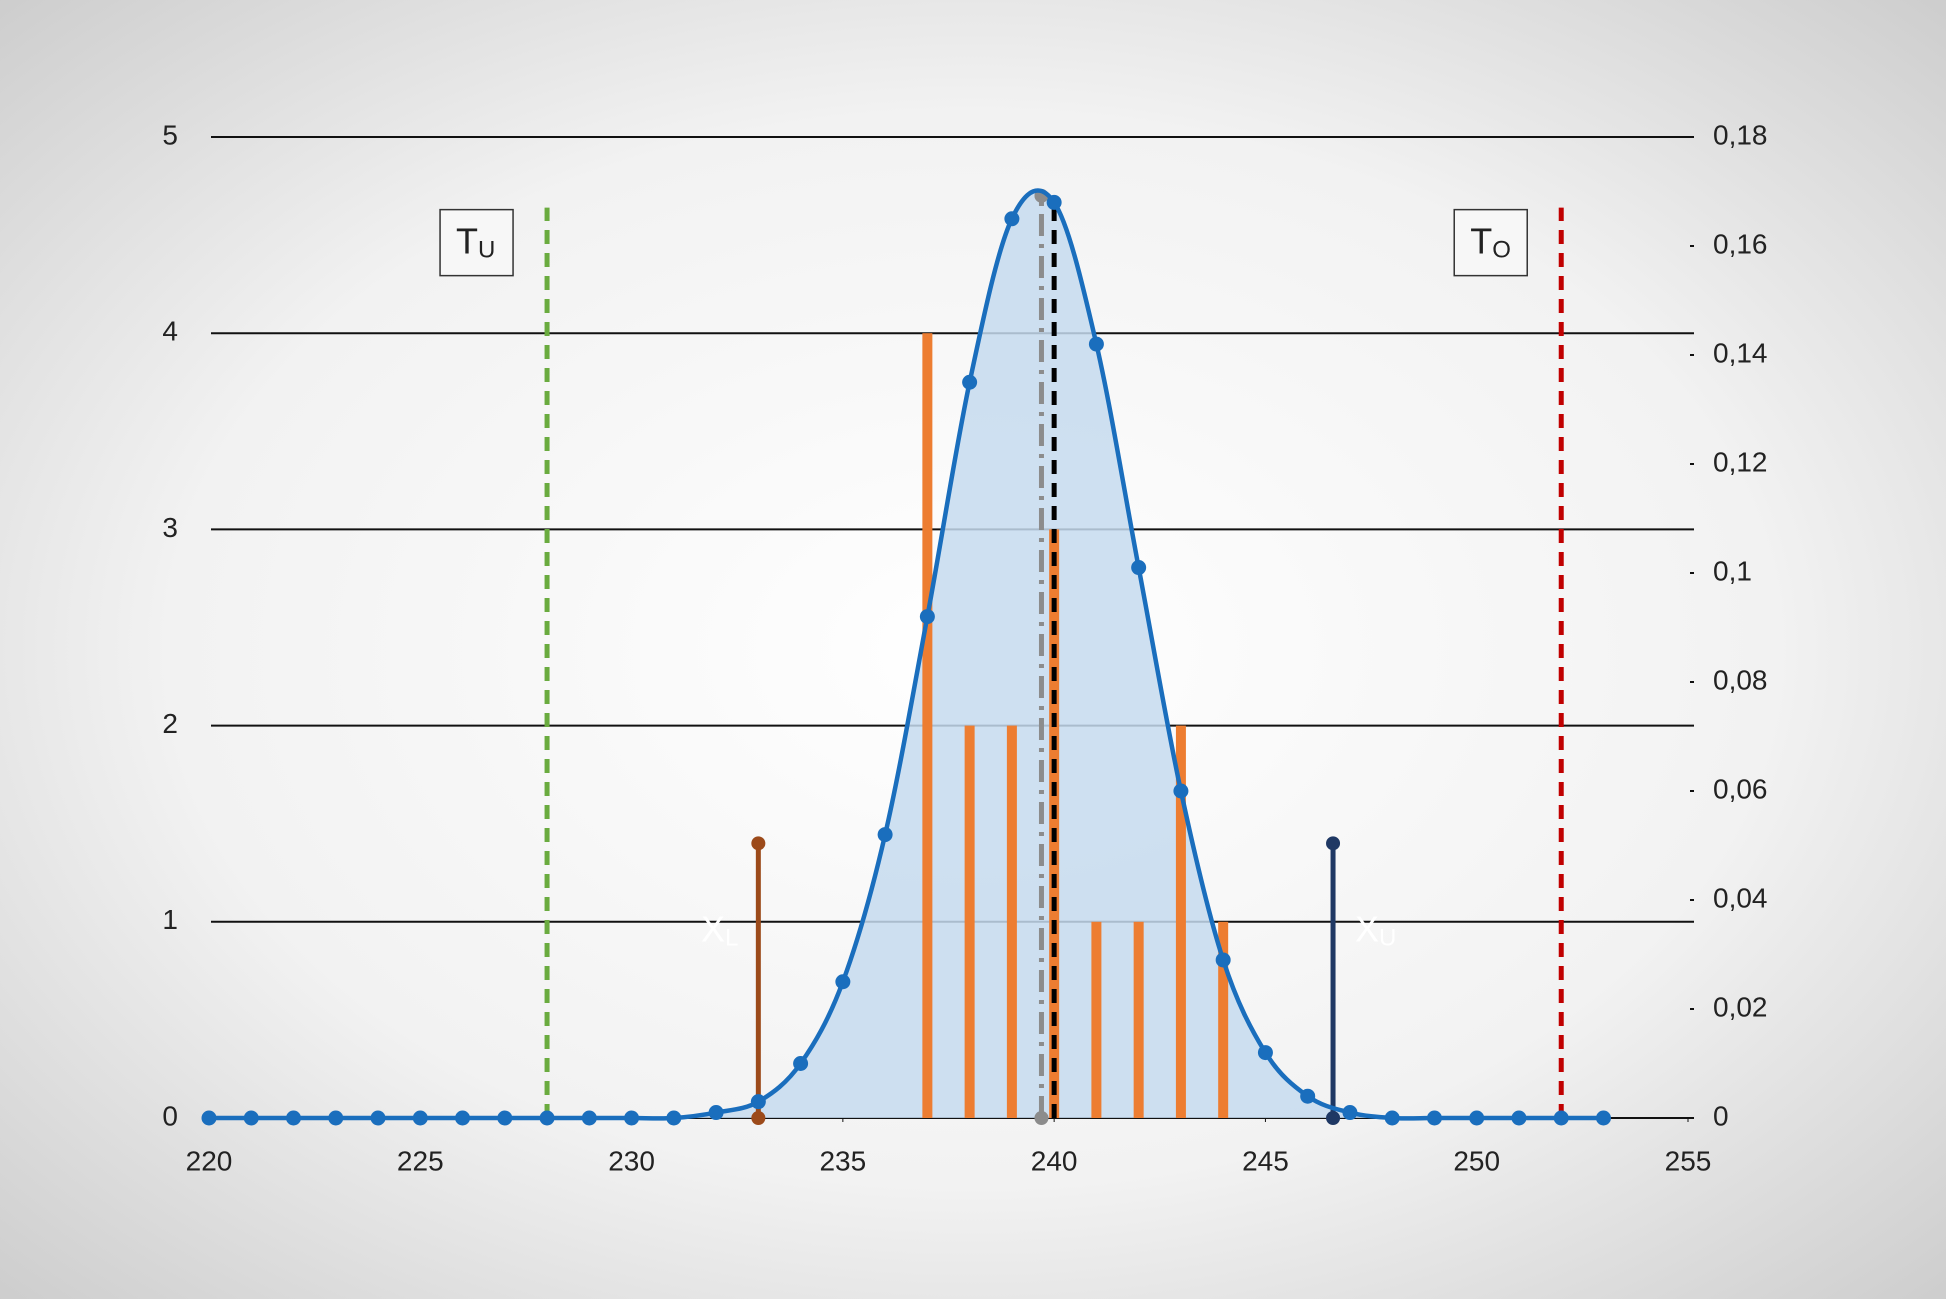 This screenshot has height=1299, width=1946. I want to click on y-tick-label: 1, so click(170, 919).